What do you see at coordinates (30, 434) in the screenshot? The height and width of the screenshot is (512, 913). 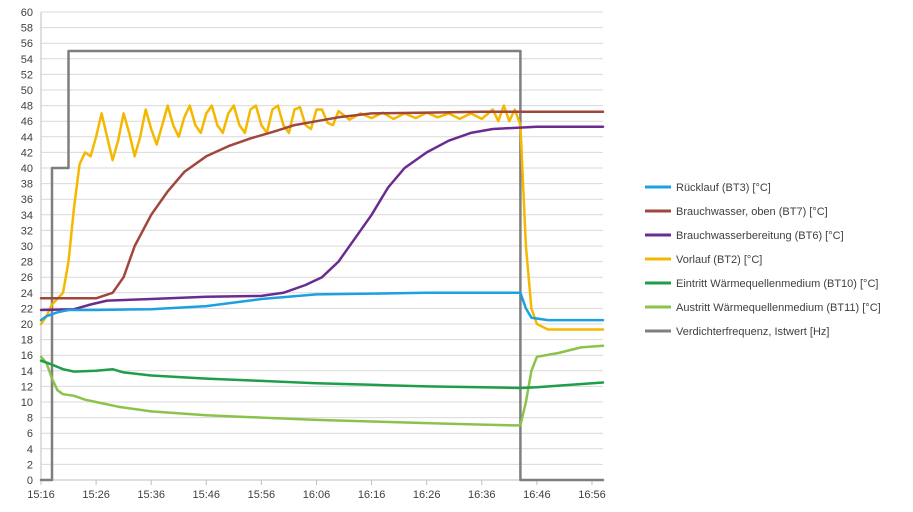 I see `y-tick-label: 6` at bounding box center [30, 434].